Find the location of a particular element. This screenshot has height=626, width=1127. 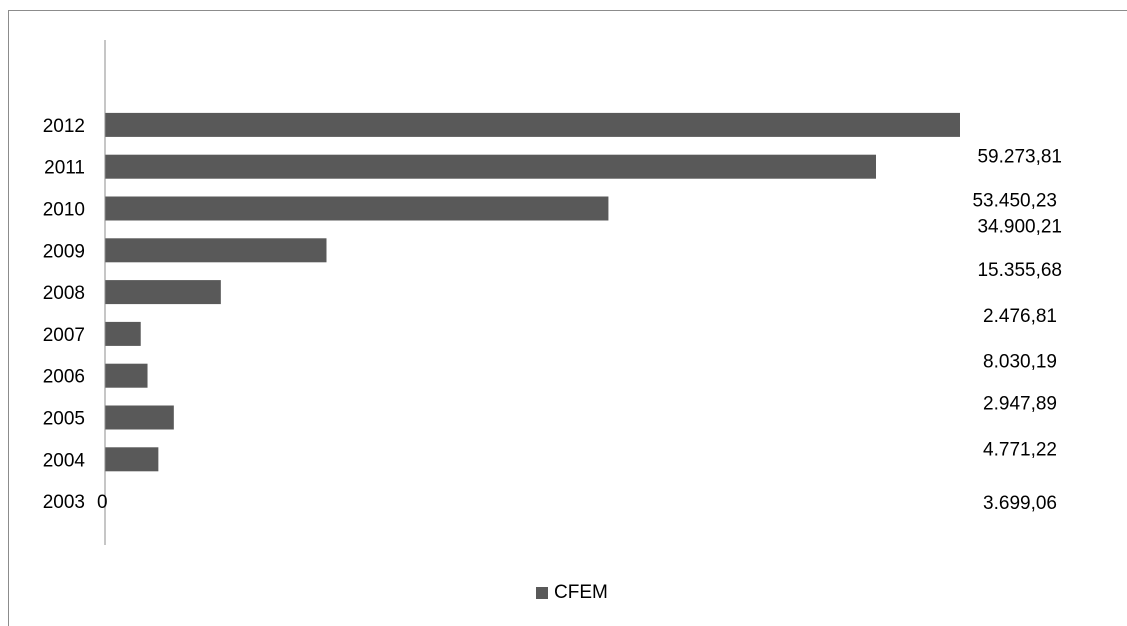

category-label-2005: 2005 is located at coordinates (64, 419).